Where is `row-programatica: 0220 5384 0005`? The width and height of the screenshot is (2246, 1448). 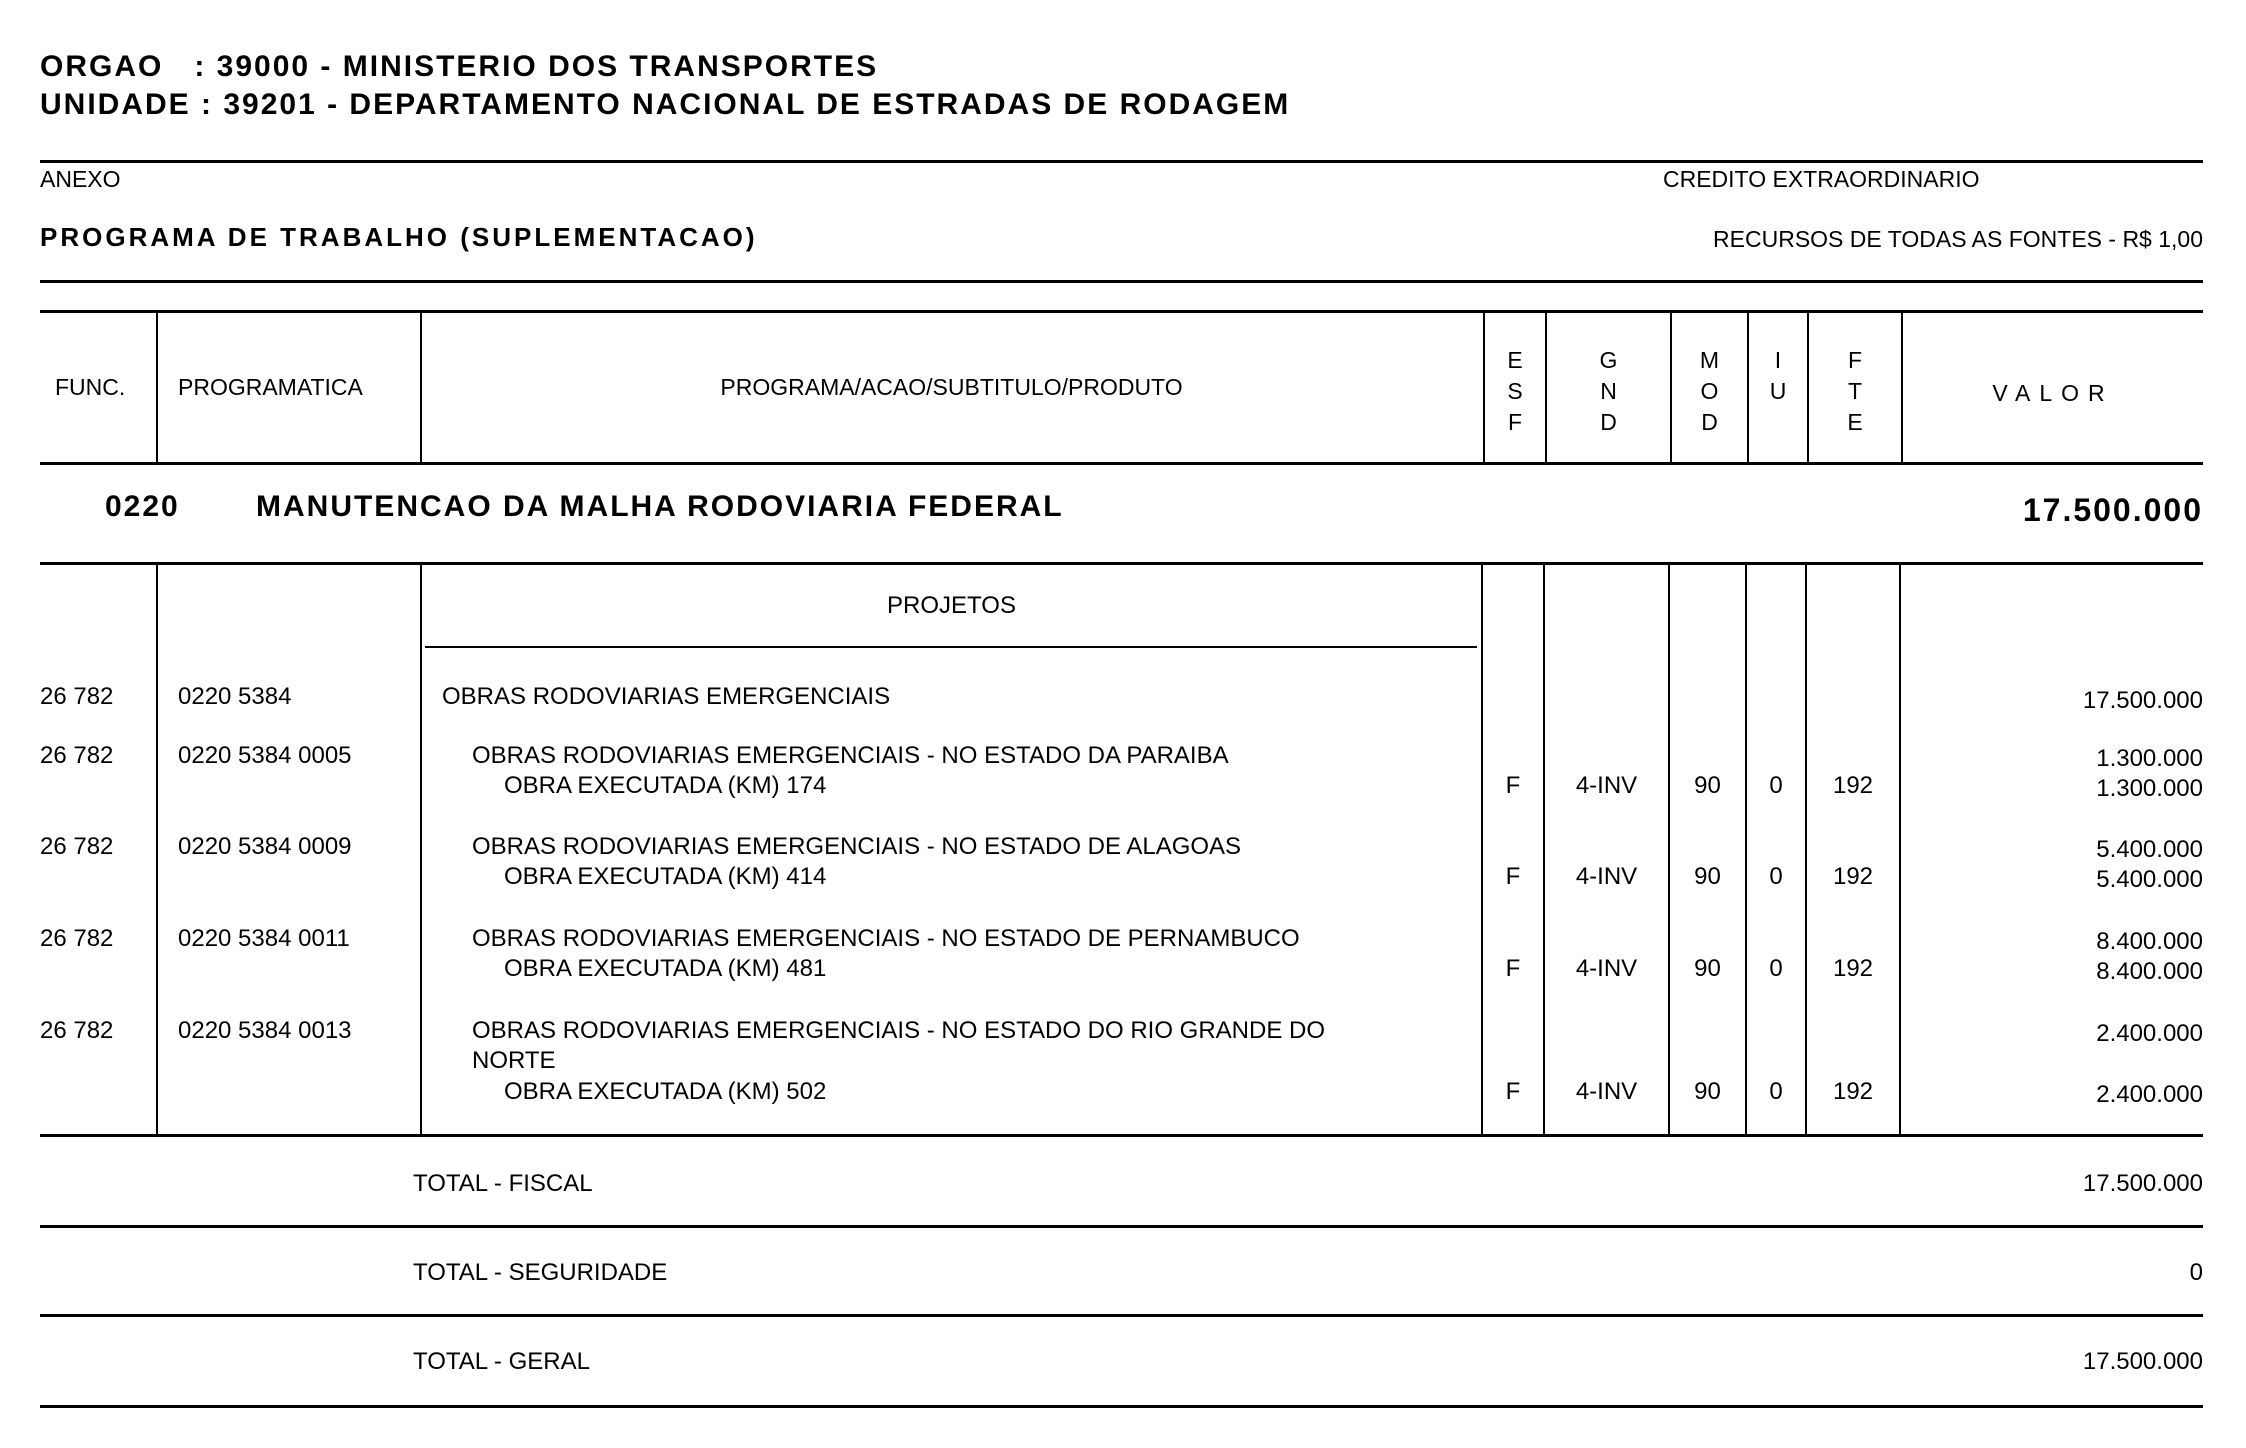 row-programatica: 0220 5384 0005 is located at coordinates (265, 755).